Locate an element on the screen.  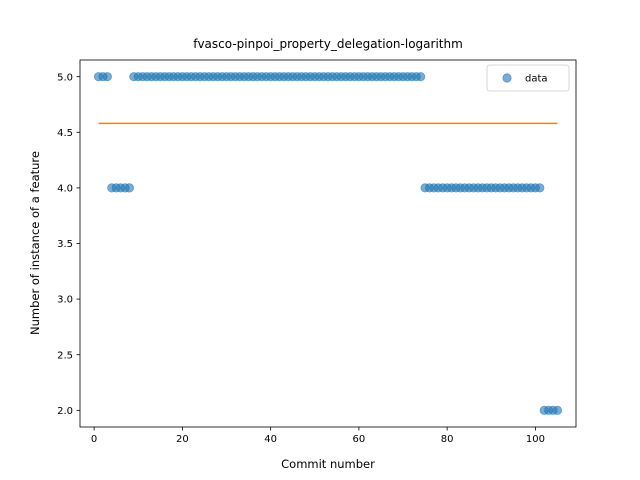
x-tick-label: 60 is located at coordinates (359, 439).